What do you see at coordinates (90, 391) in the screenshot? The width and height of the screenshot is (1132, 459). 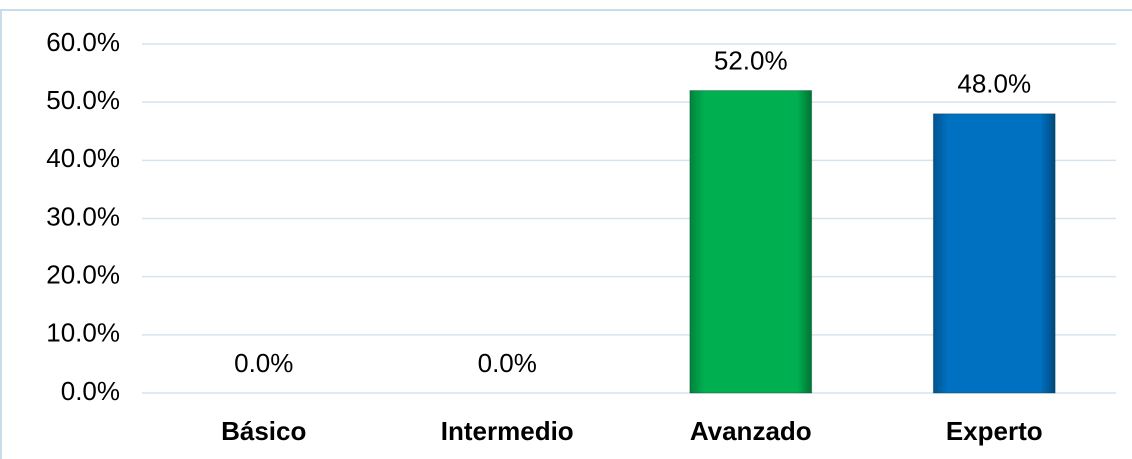 I see `y-tick-label: 0.0%` at bounding box center [90, 391].